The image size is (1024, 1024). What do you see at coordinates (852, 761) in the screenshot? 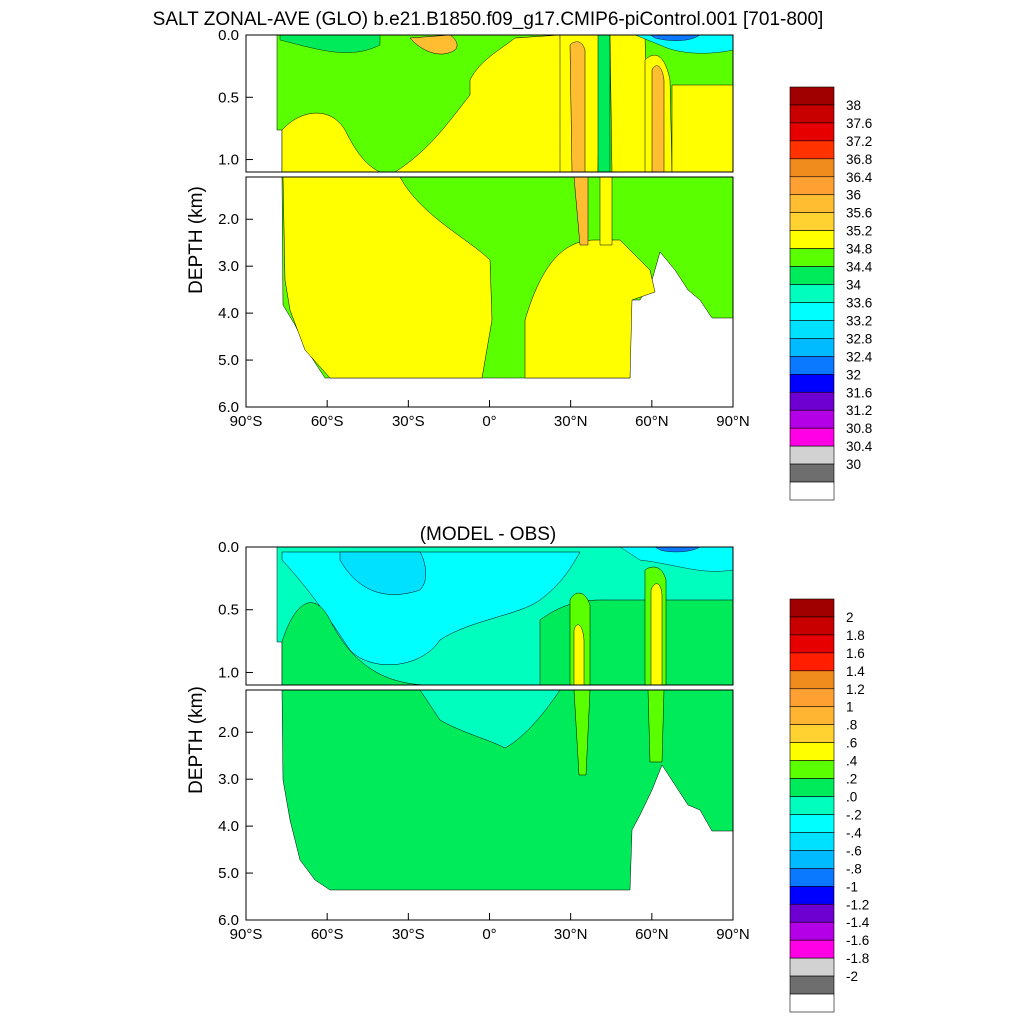
I see `colorbar-label: .4` at bounding box center [852, 761].